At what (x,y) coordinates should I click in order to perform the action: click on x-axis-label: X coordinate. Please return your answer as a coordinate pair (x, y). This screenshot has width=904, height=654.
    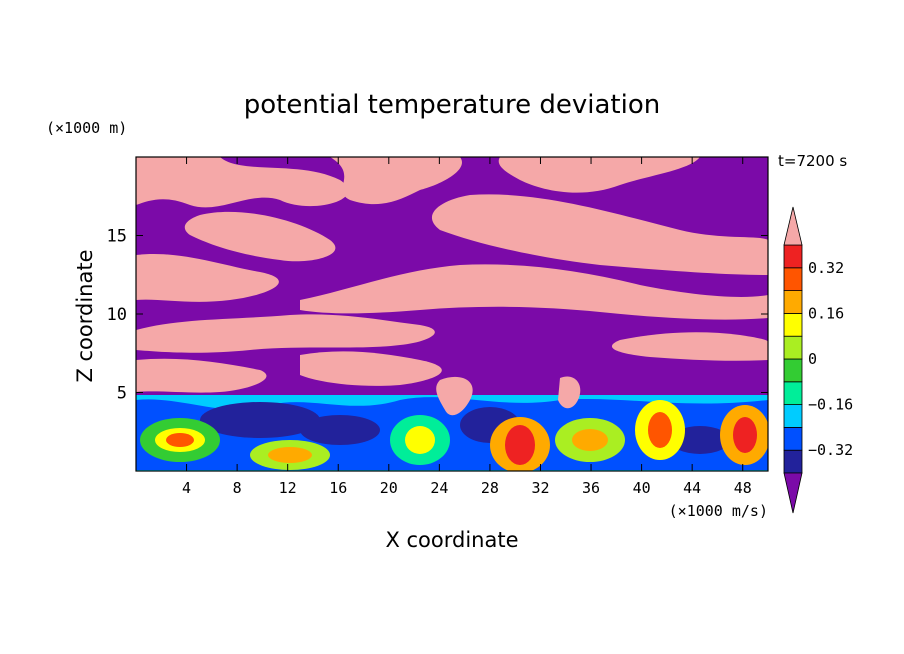
    Looking at the image, I should click on (451, 540).